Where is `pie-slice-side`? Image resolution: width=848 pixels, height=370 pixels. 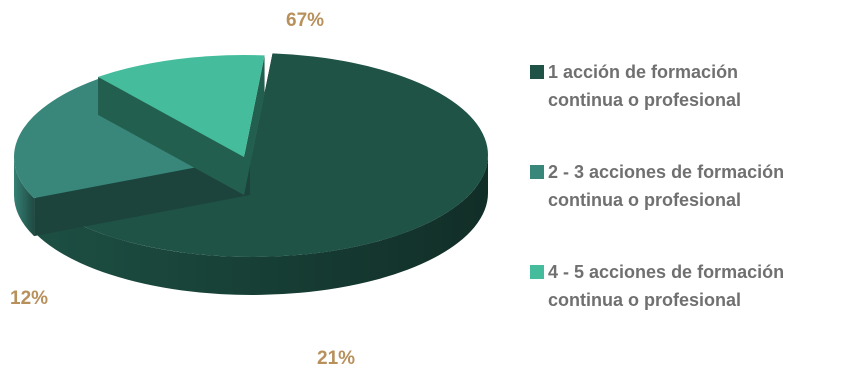 pie-slice-side is located at coordinates (24, 197).